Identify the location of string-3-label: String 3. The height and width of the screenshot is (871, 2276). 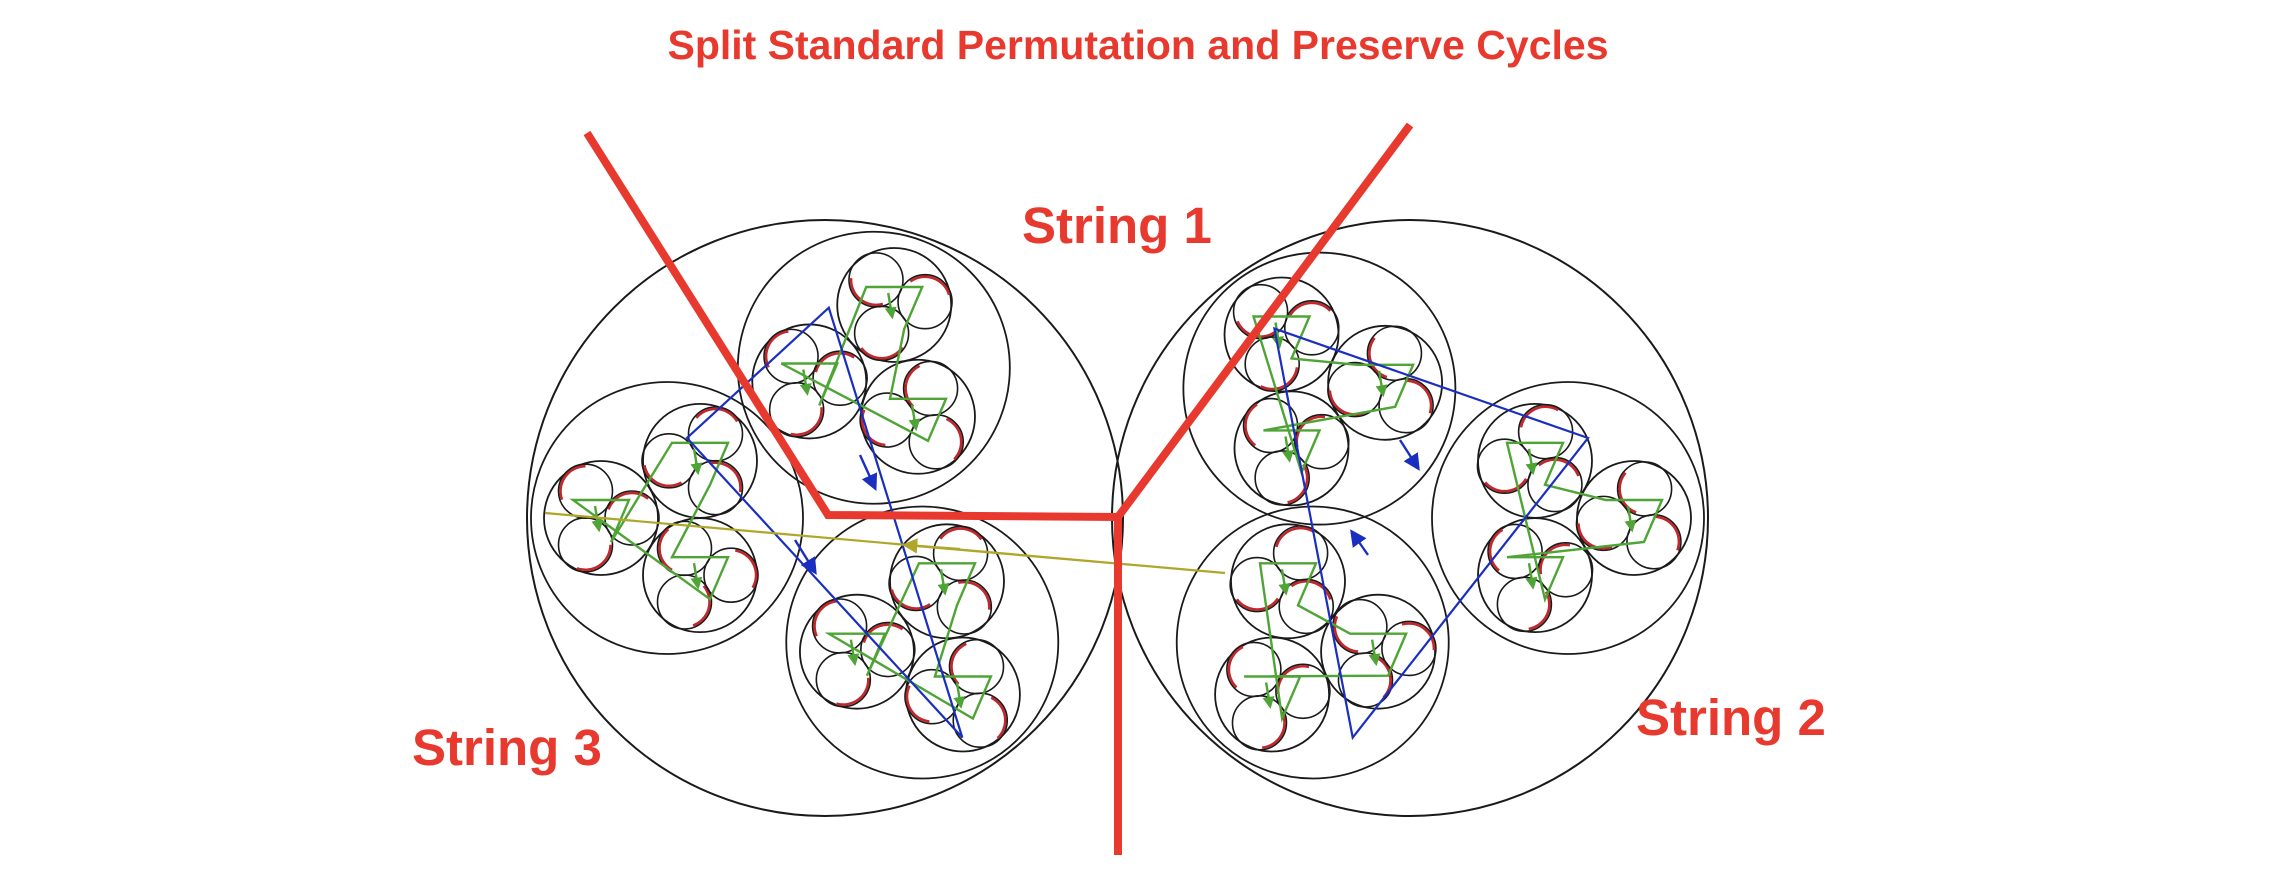
(507, 747).